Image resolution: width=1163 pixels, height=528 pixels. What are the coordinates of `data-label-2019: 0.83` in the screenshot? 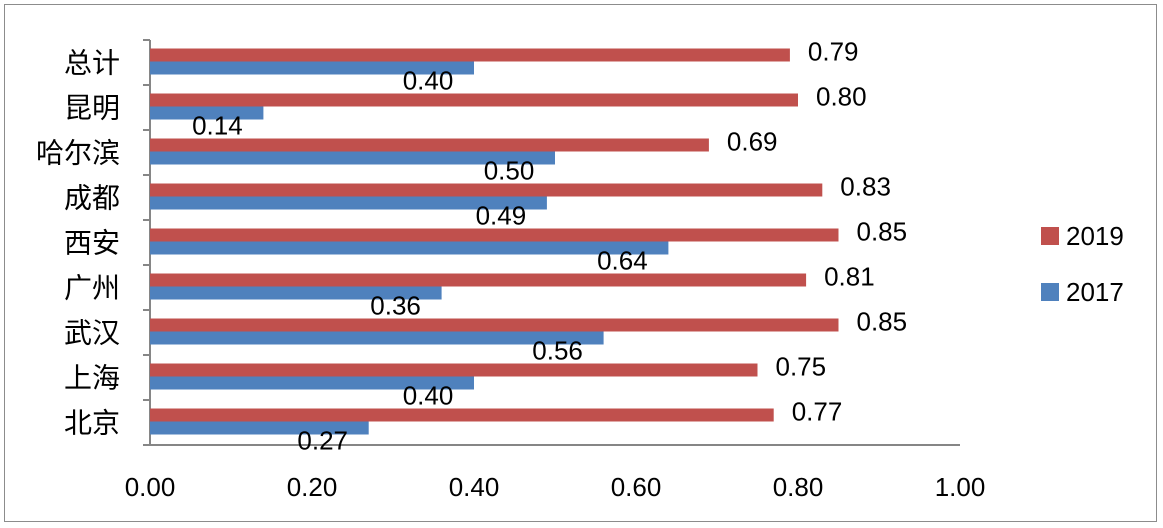 It's located at (865, 187).